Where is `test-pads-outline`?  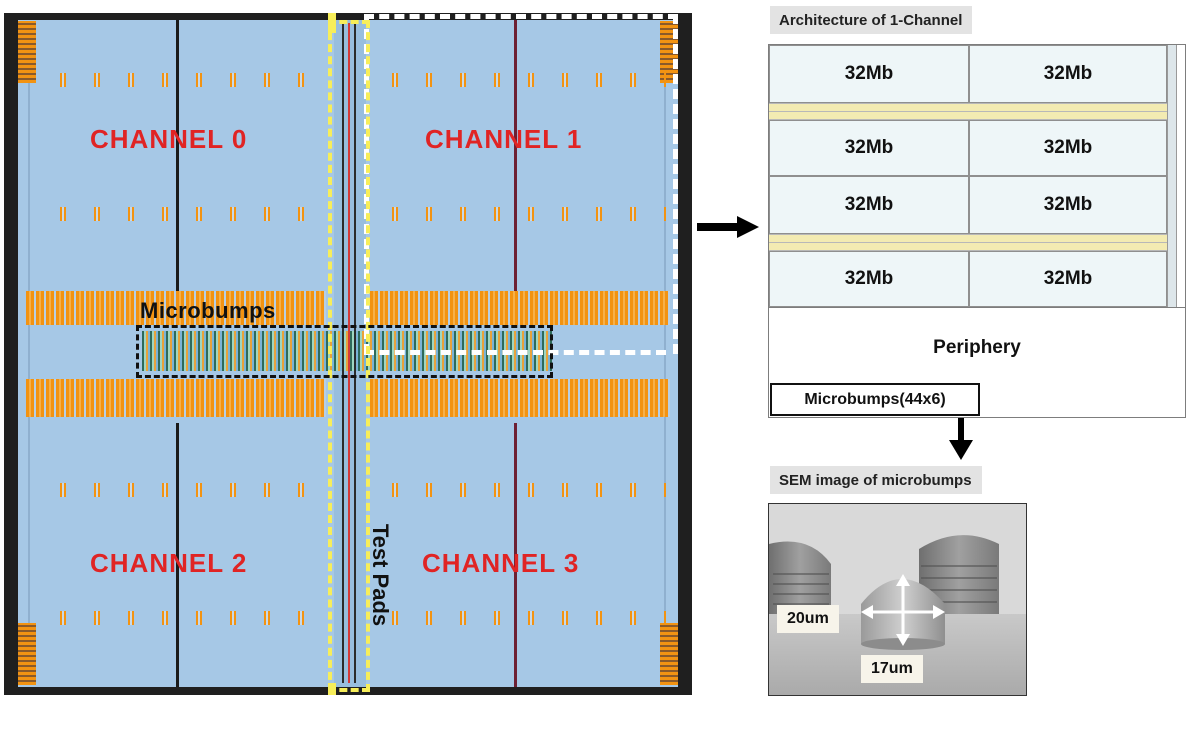 test-pads-outline is located at coordinates (349, 356).